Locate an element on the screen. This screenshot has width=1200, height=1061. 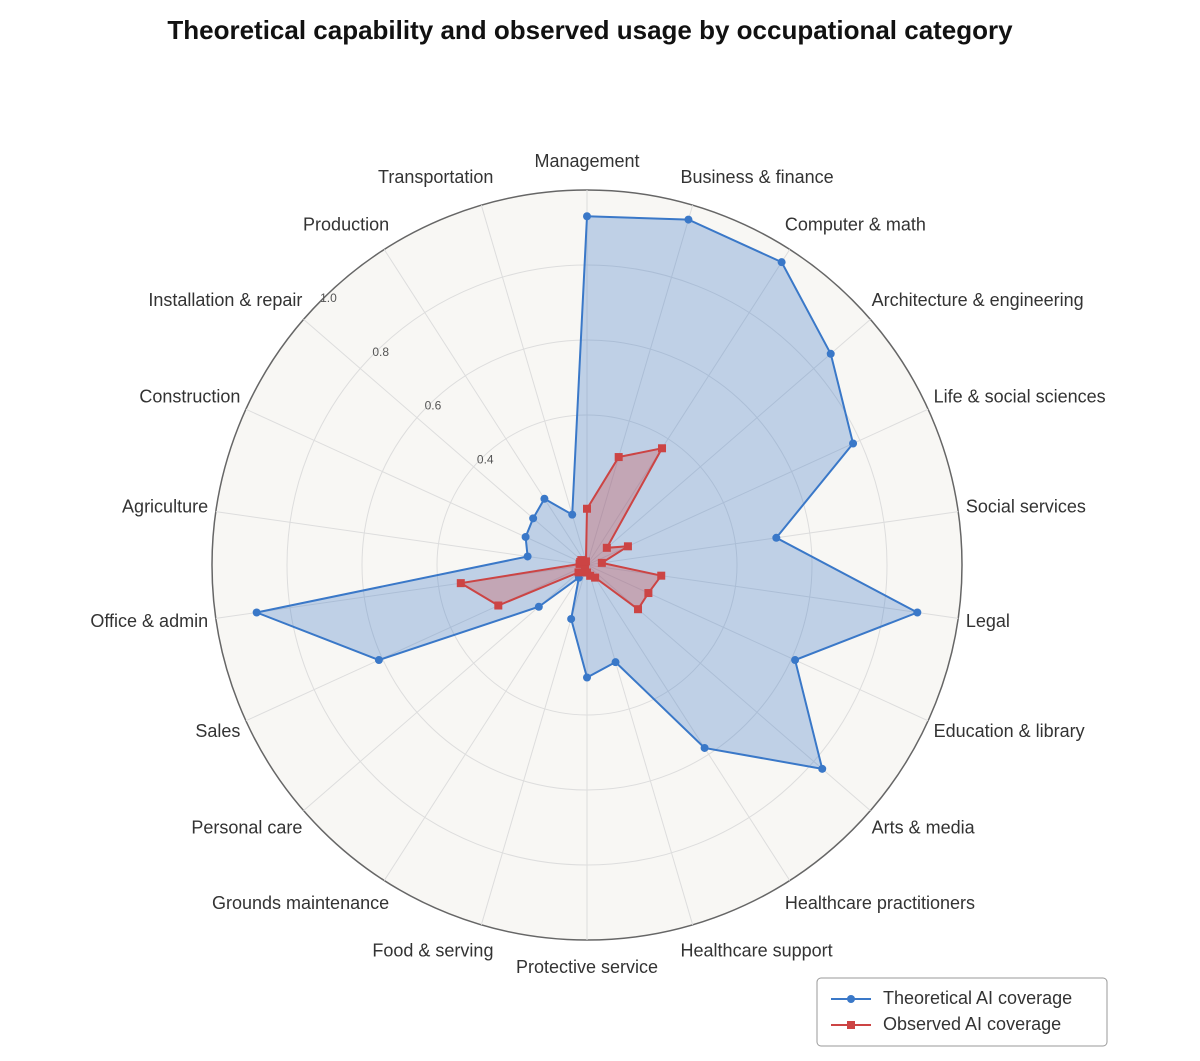
category-label: Office & admin is located at coordinates (149, 621).